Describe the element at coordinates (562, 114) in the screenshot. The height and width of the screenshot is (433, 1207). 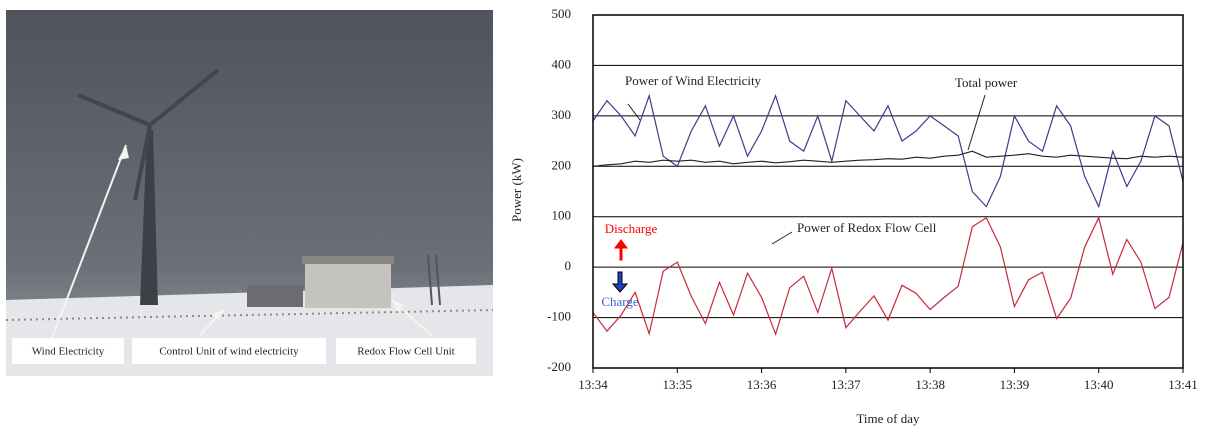
I see `y-tick-label: 300` at that location.